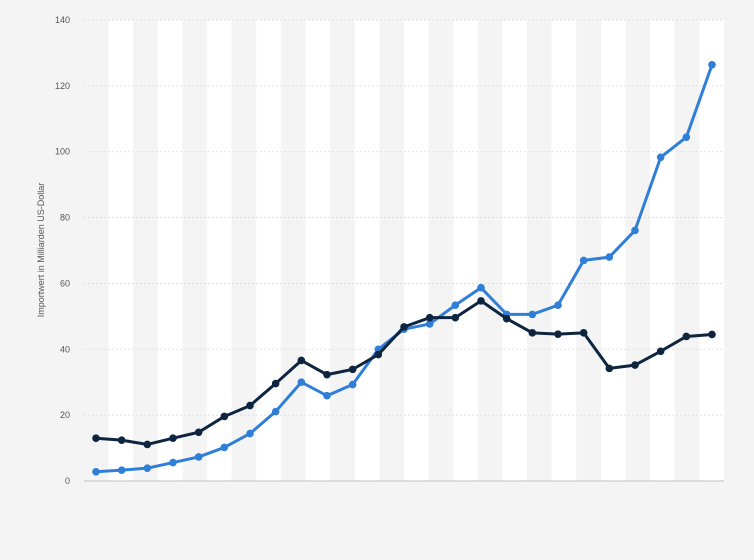 This screenshot has height=560, width=754. What do you see at coordinates (62, 152) in the screenshot?
I see `y-tick-label: 100` at bounding box center [62, 152].